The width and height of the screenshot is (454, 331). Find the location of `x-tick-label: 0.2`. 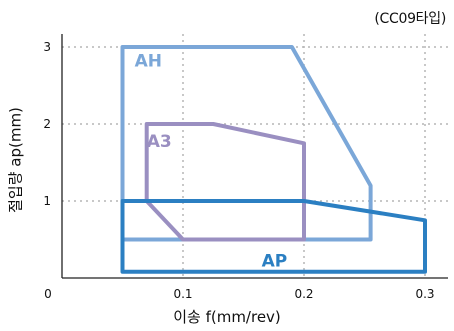

x-tick-label: 0.2 is located at coordinates (303, 294).